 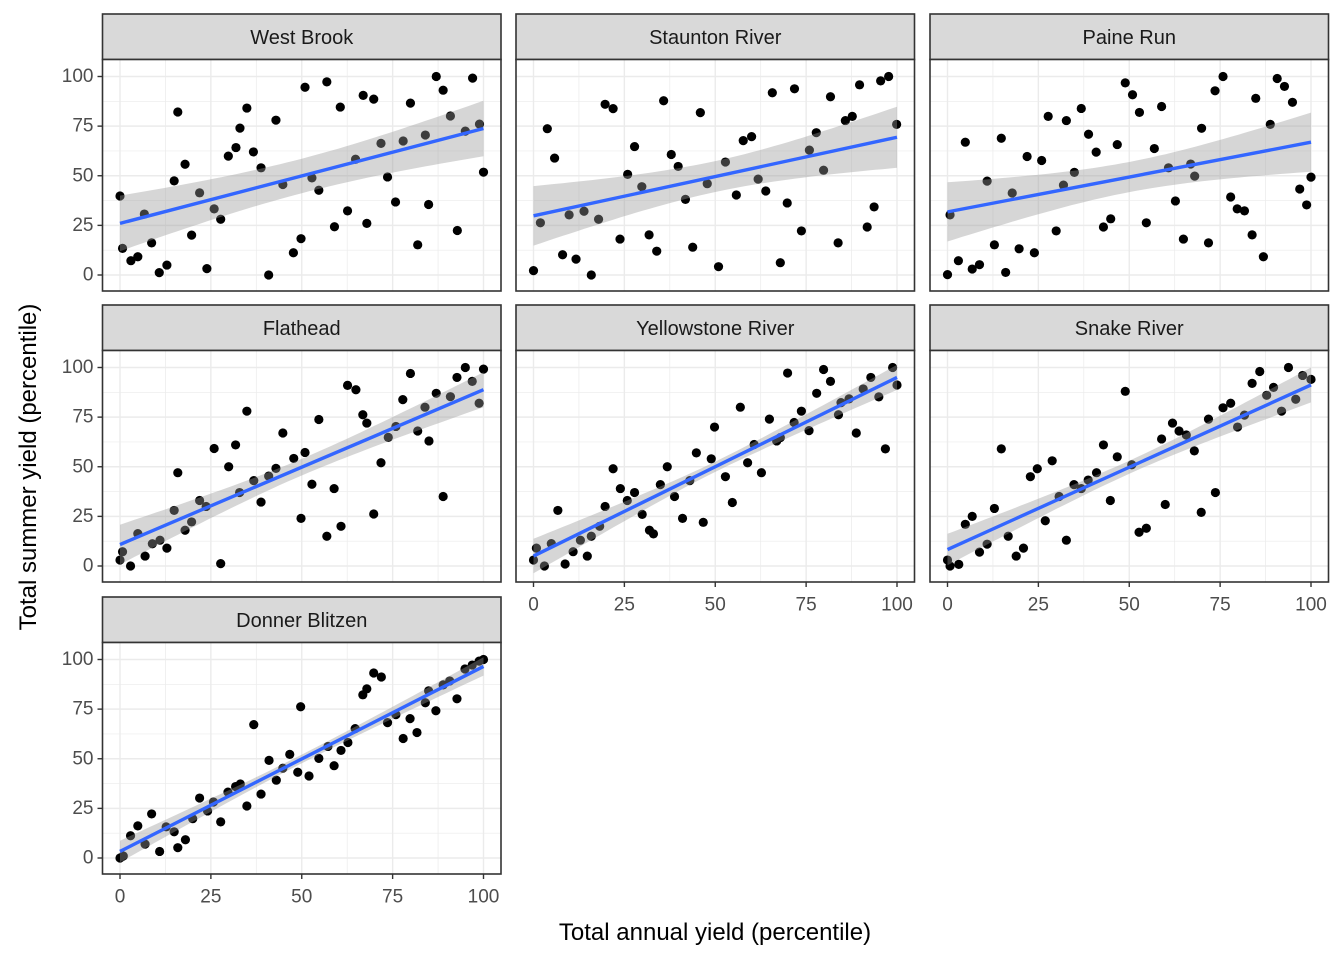 I want to click on panel-west-brook: West Brook 0 25 50 75 100, so click(x=282, y=152).